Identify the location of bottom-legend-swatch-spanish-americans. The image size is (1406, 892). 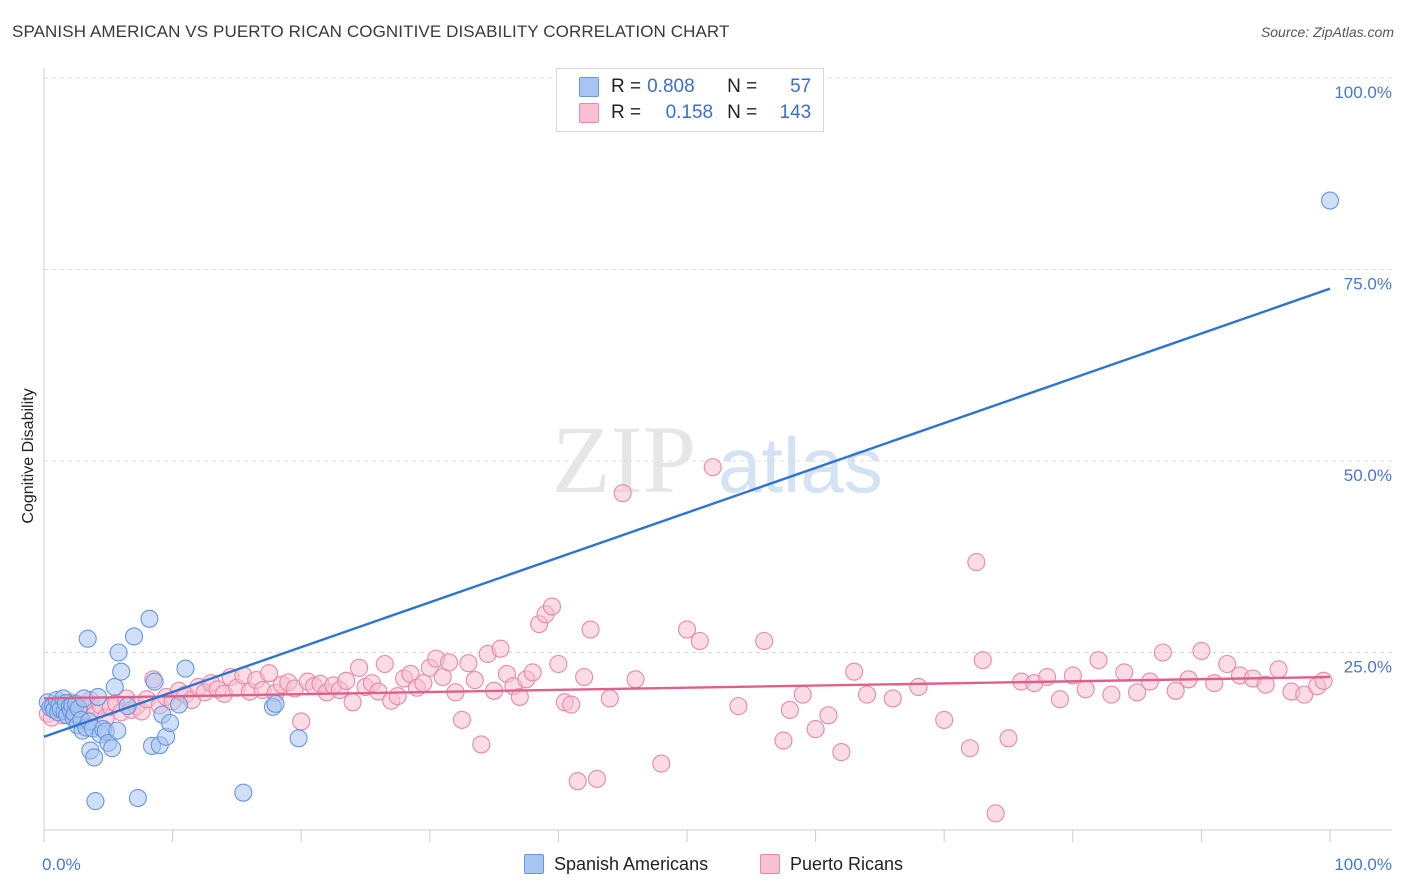
(534, 864).